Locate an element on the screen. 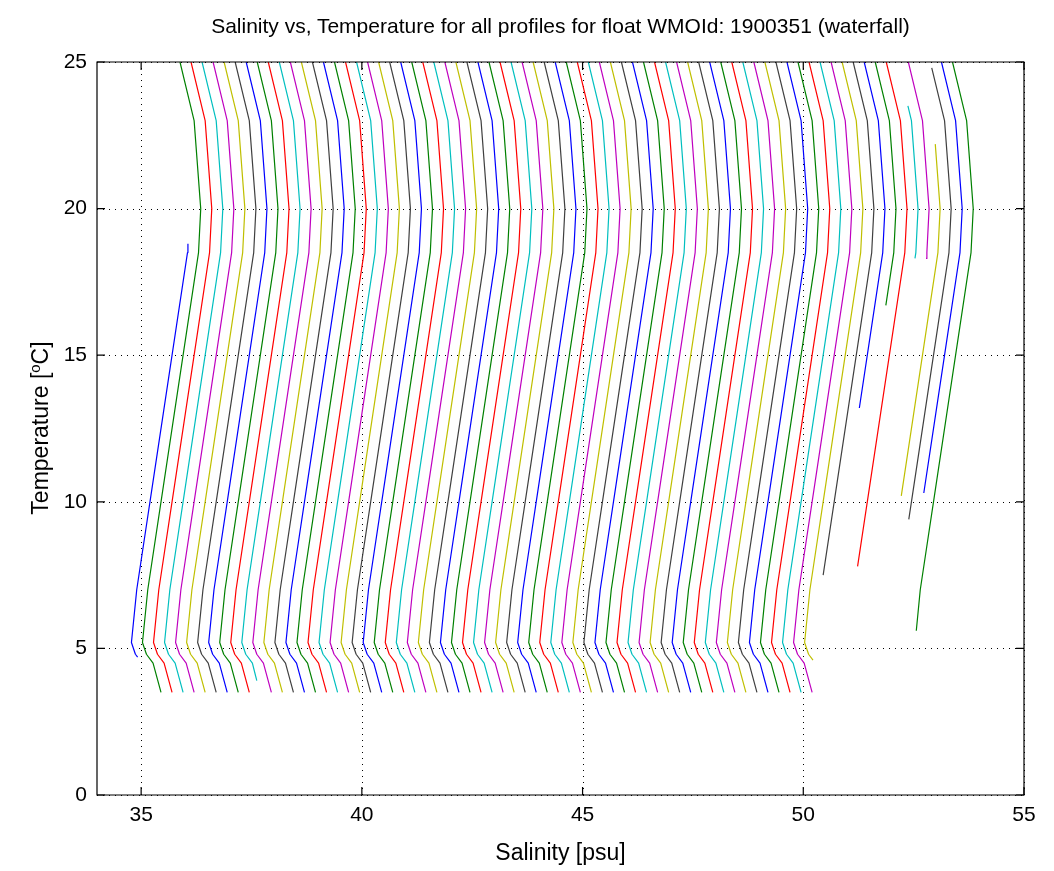  chart-title: Salinity vs, Temperature for all profiles for float WMOId: 1900351 (waterfall) is located at coordinates (560, 26).